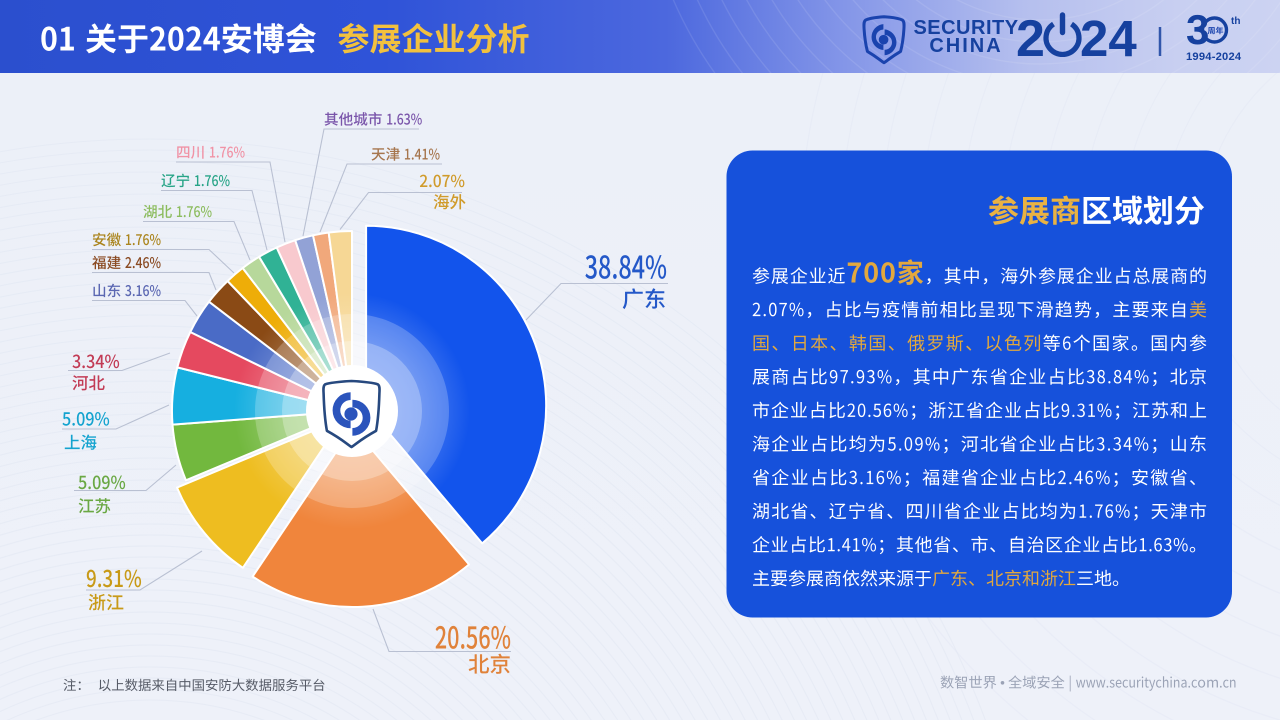  Describe the element at coordinates (1235, 21) in the screenshot. I see `svg-text: th` at that location.